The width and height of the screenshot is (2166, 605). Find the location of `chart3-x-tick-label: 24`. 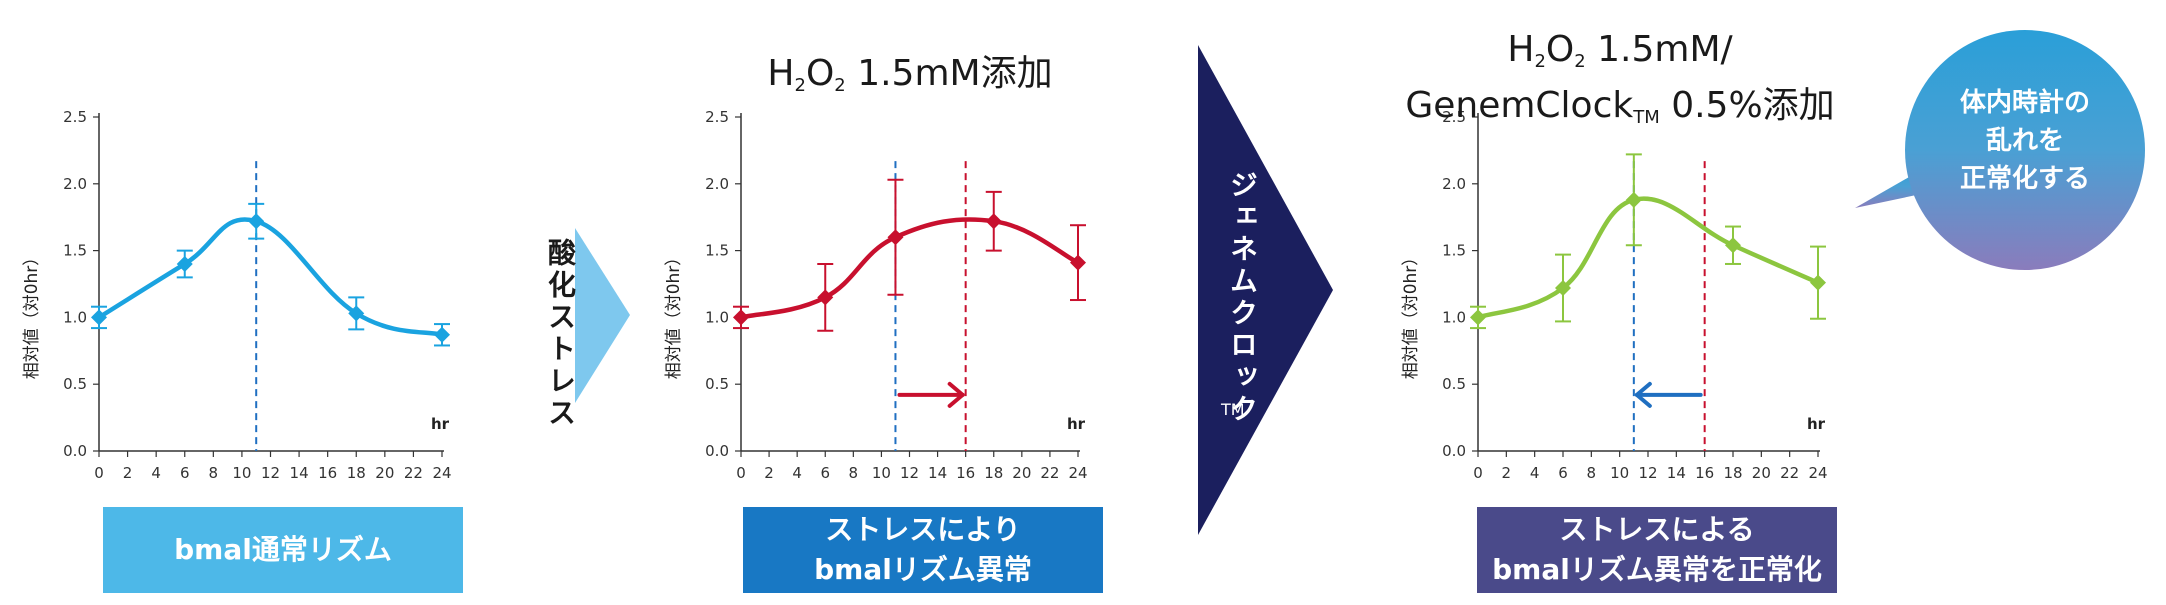

chart3-x-tick-label: 24 is located at coordinates (1817, 473).